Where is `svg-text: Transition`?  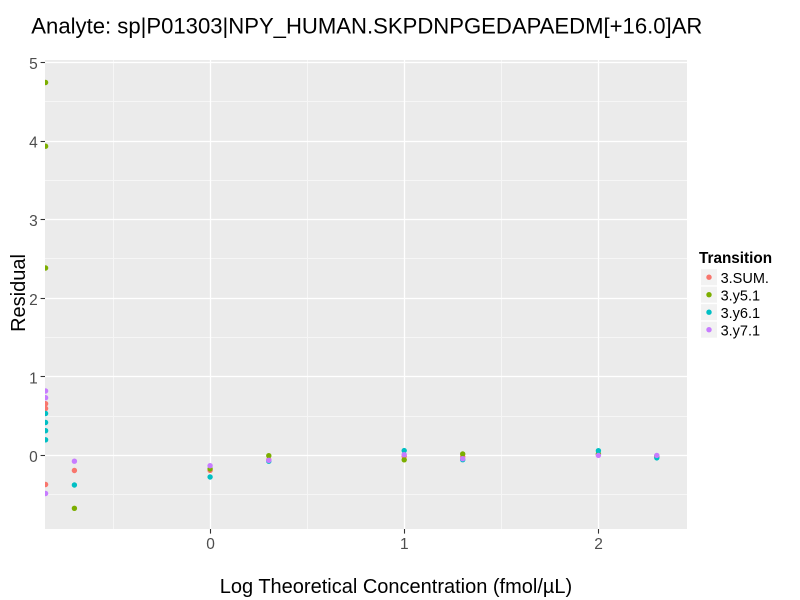 svg-text: Transition is located at coordinates (735, 258).